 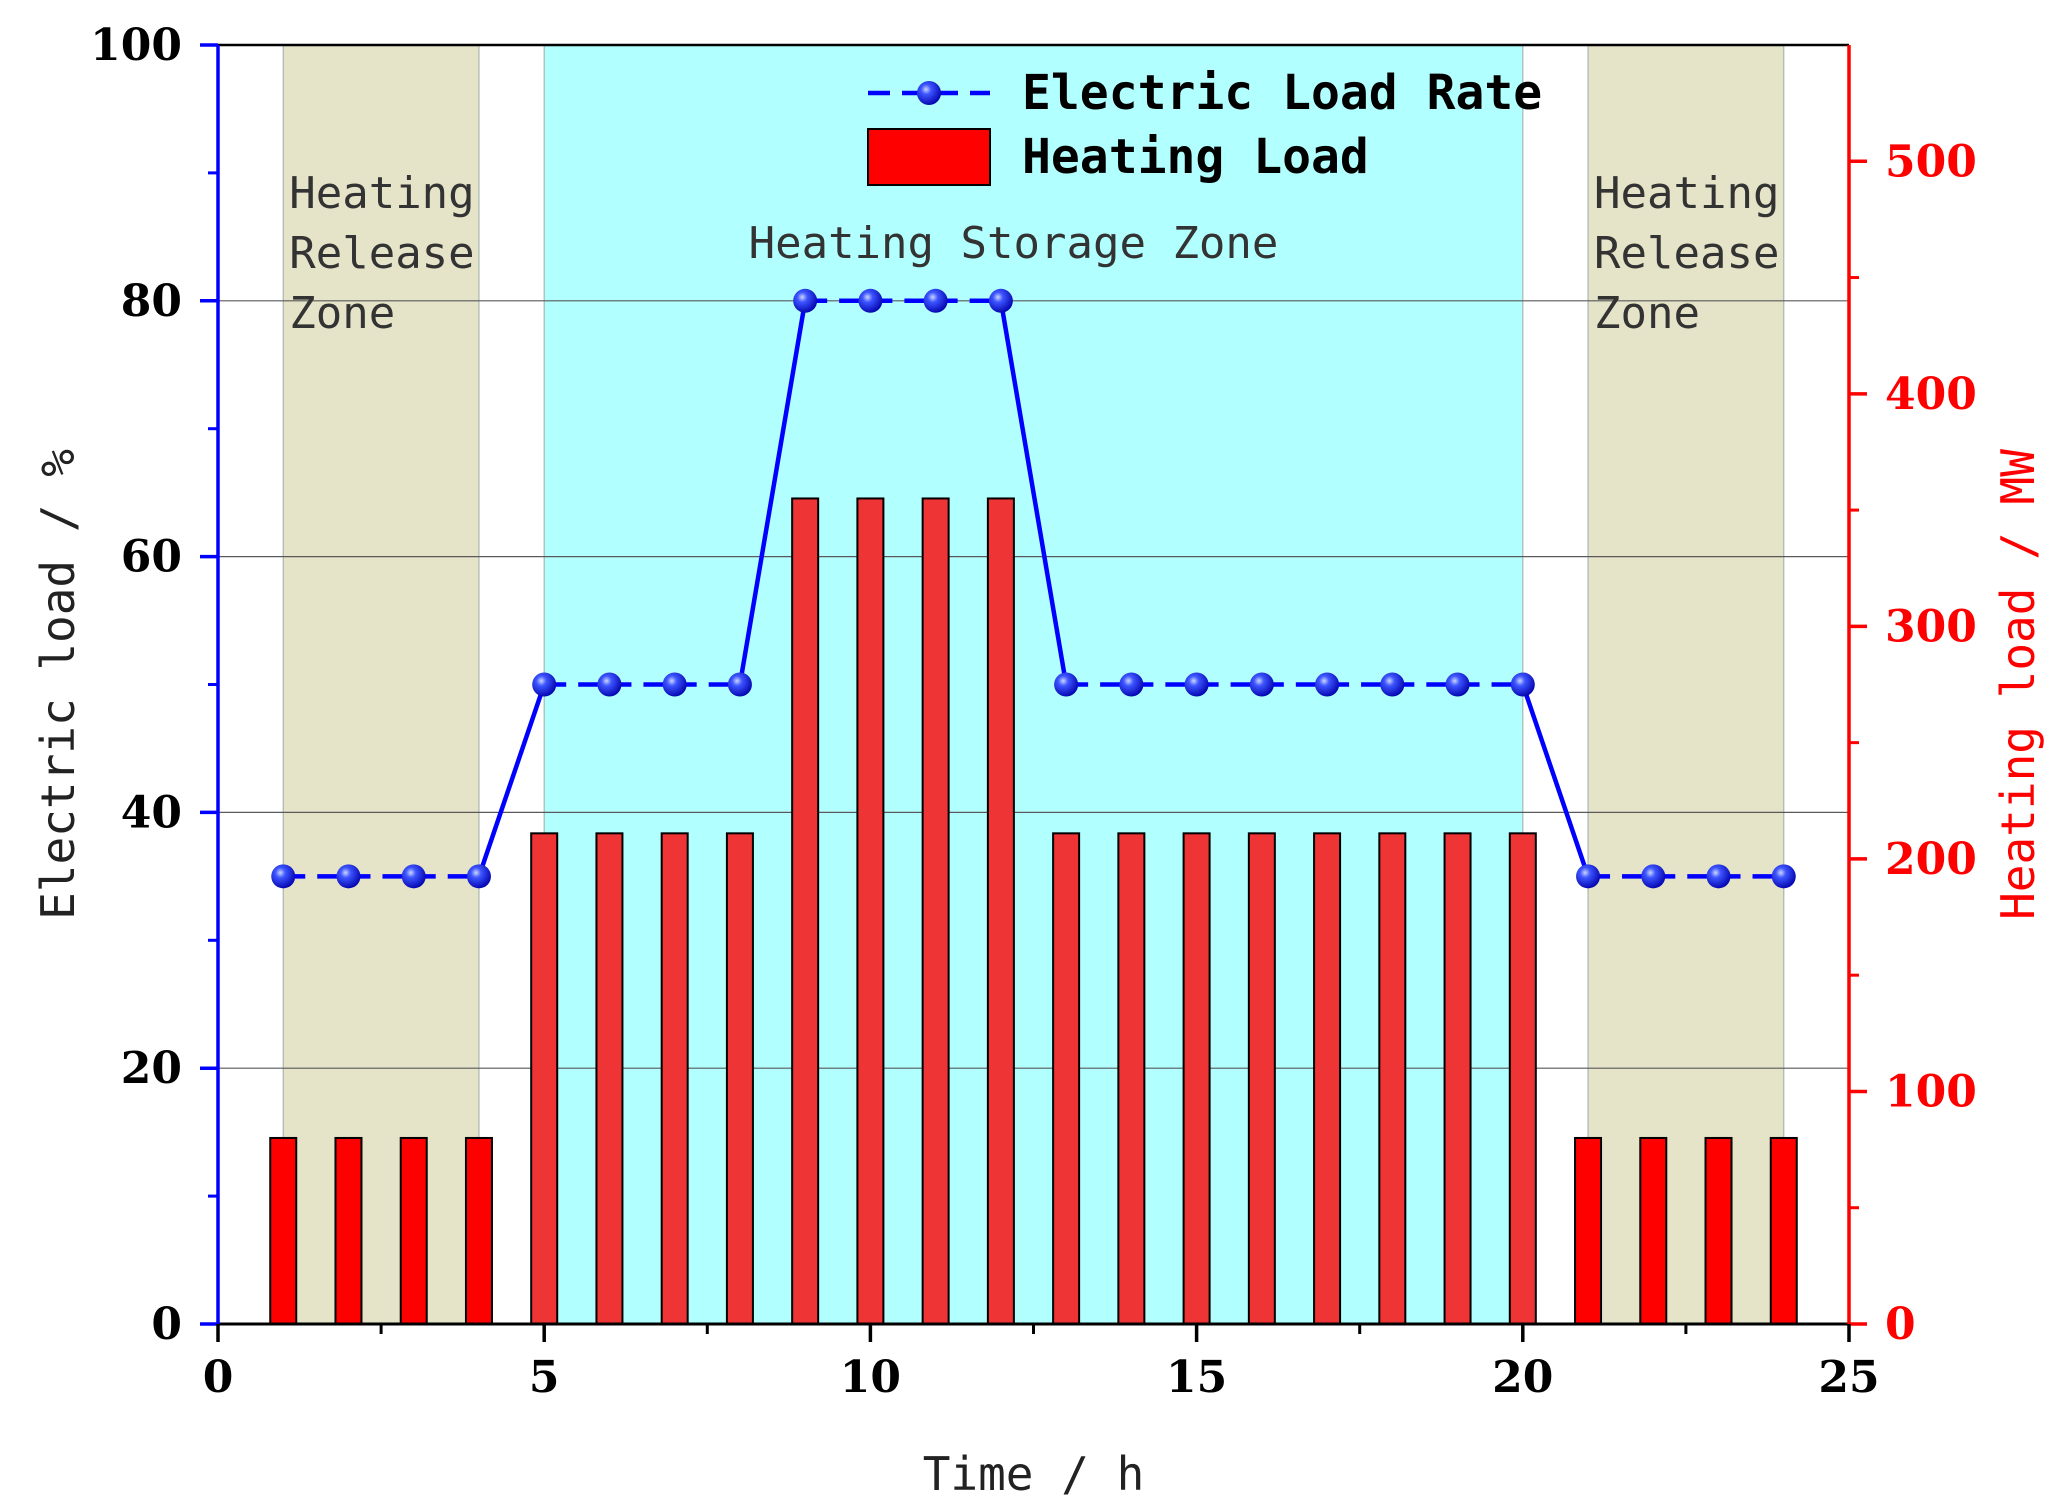 I want to click on right-y-axis-title: Heating load / MW, so click(x=2018, y=684).